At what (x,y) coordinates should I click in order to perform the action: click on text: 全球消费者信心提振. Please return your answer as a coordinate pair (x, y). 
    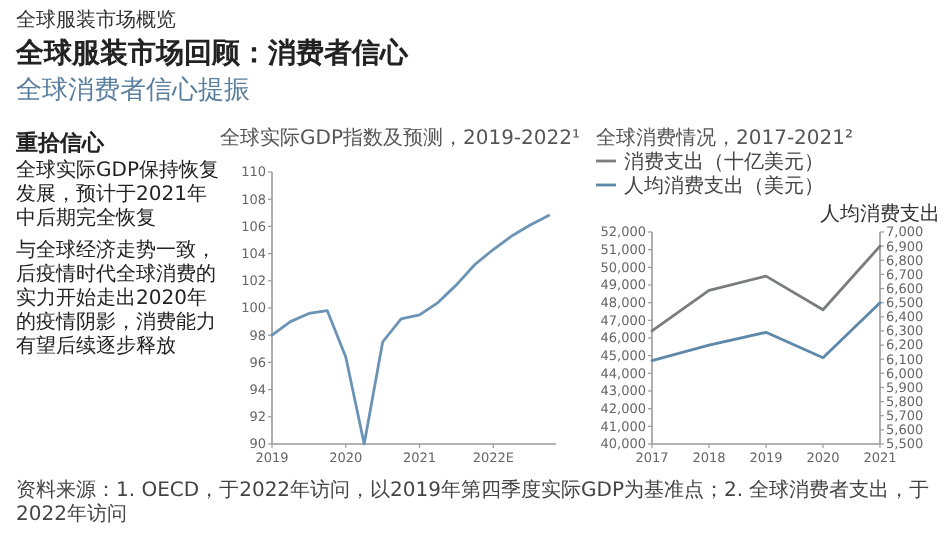
    Looking at the image, I should click on (133, 91).